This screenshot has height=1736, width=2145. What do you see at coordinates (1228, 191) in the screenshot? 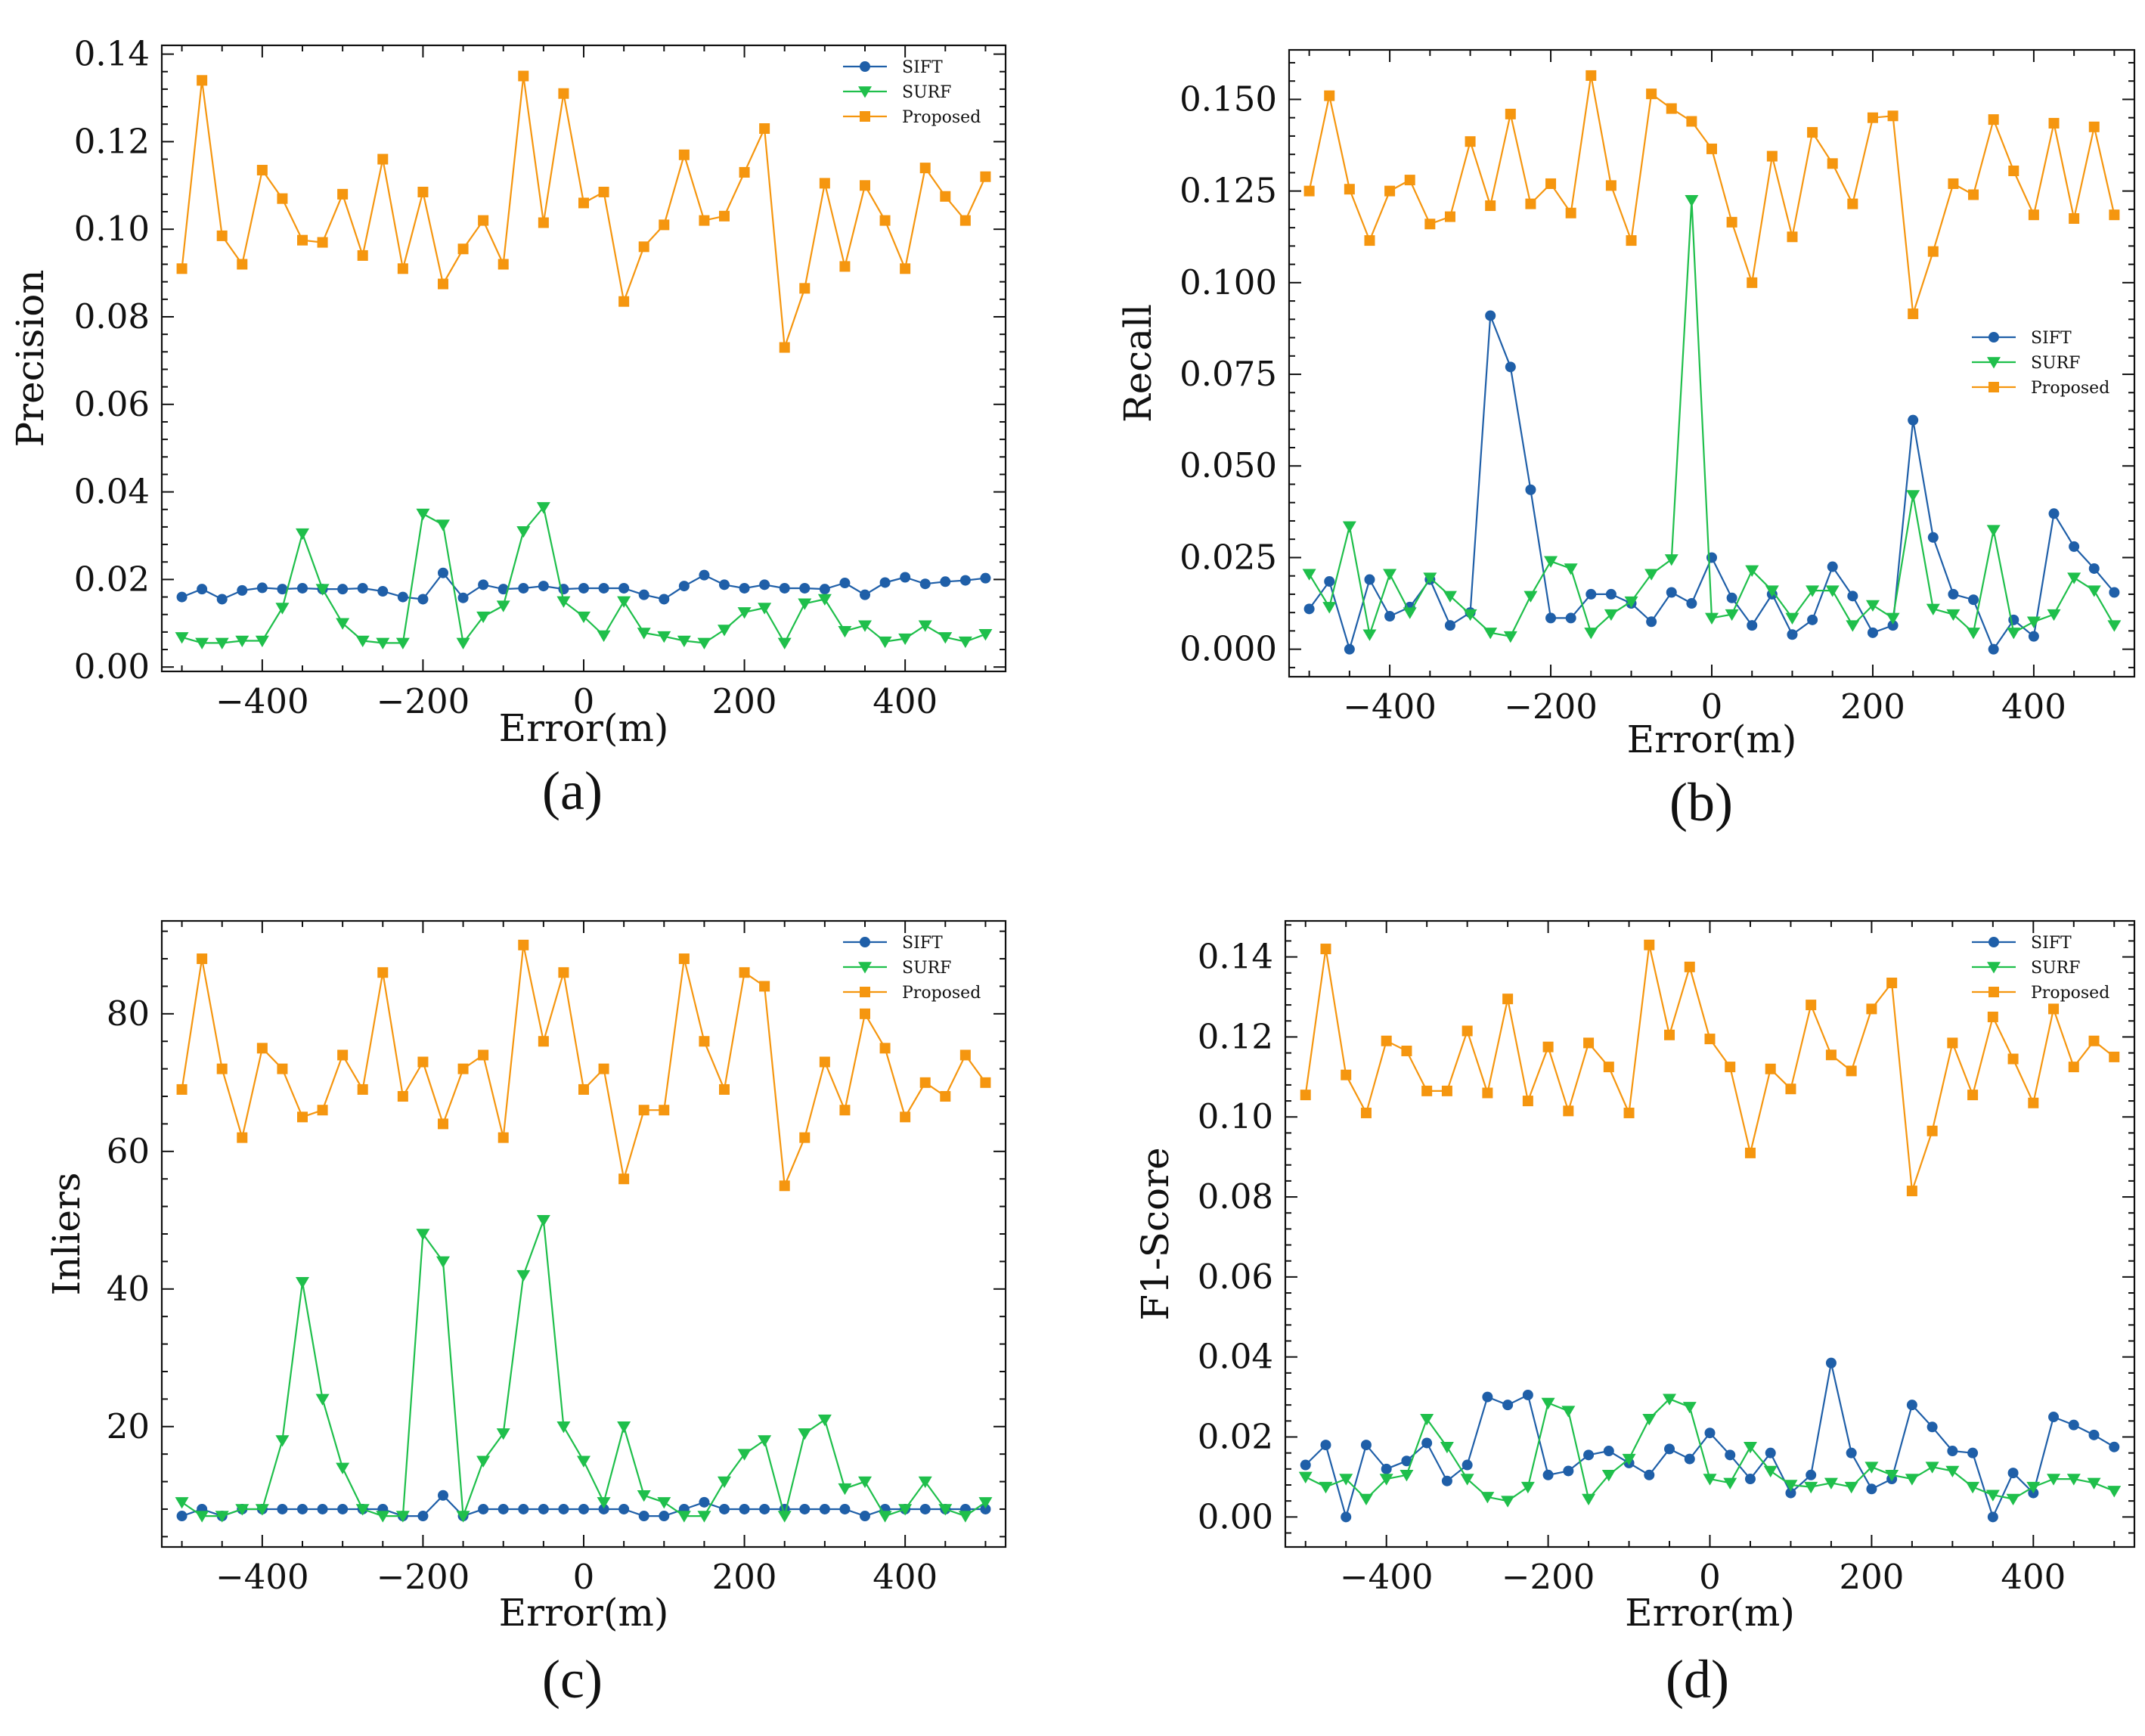
I see `y-tick-label: 0.125` at bounding box center [1228, 191].